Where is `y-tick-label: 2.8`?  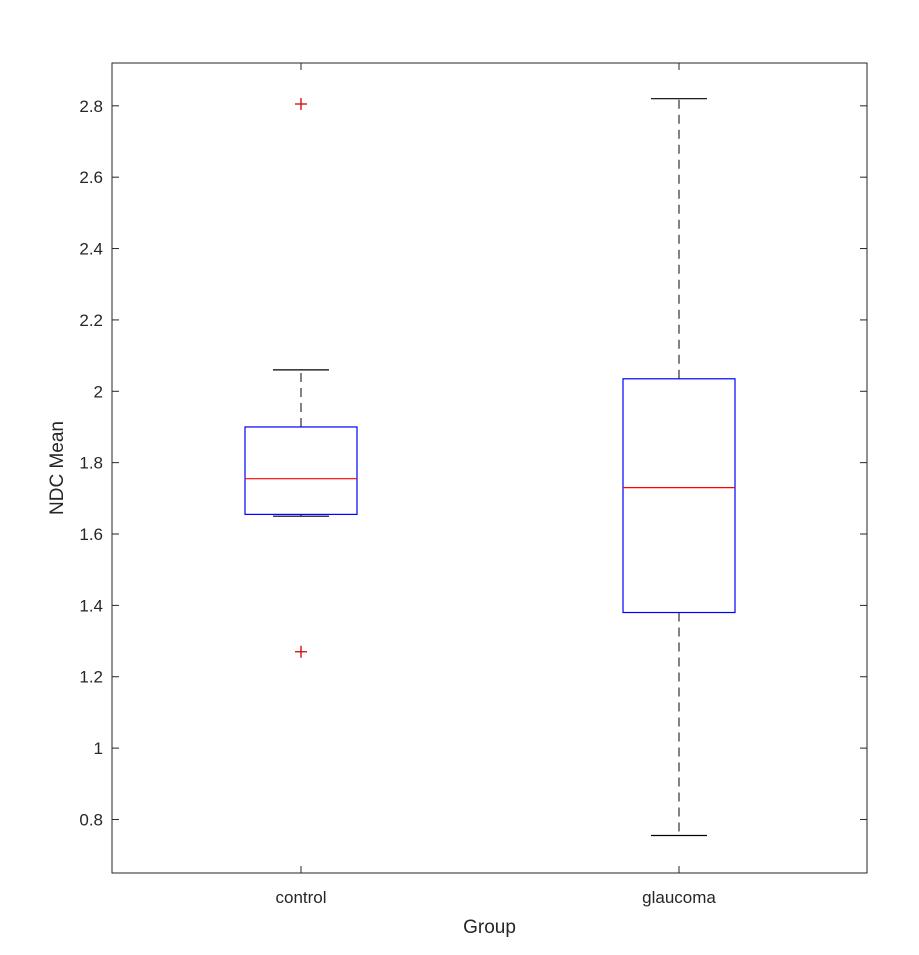
y-tick-label: 2.8 is located at coordinates (91, 106).